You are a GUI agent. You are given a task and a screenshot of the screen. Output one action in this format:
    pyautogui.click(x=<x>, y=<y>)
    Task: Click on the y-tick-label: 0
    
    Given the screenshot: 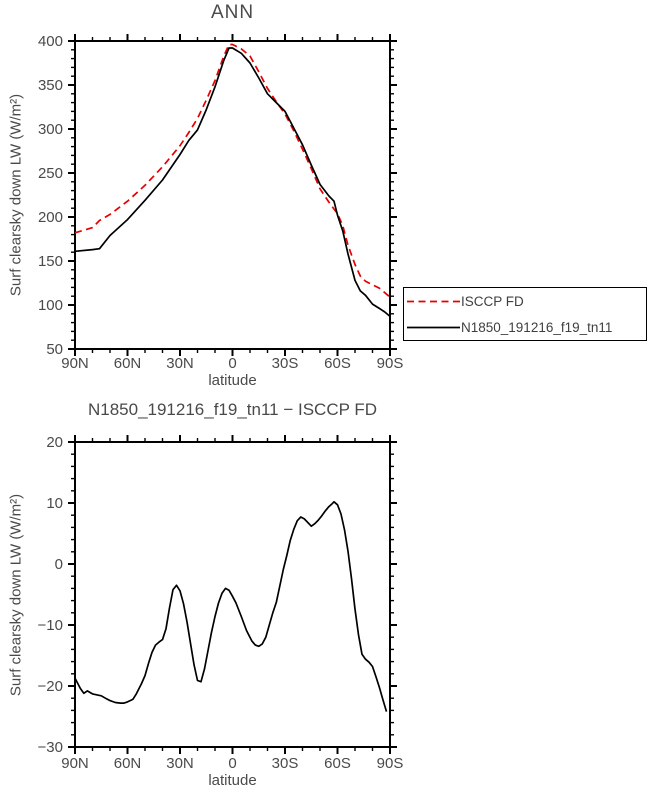 What is the action you would take?
    pyautogui.click(x=59, y=564)
    